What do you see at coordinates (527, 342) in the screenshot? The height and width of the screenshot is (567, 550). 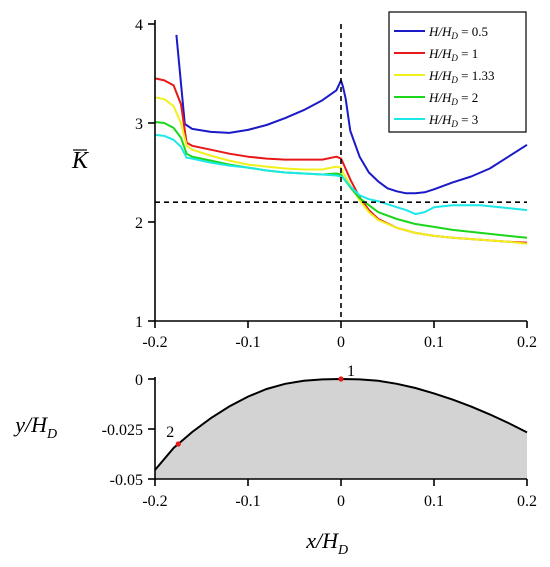 I see `top-x-tick-label: 0.2` at bounding box center [527, 342].